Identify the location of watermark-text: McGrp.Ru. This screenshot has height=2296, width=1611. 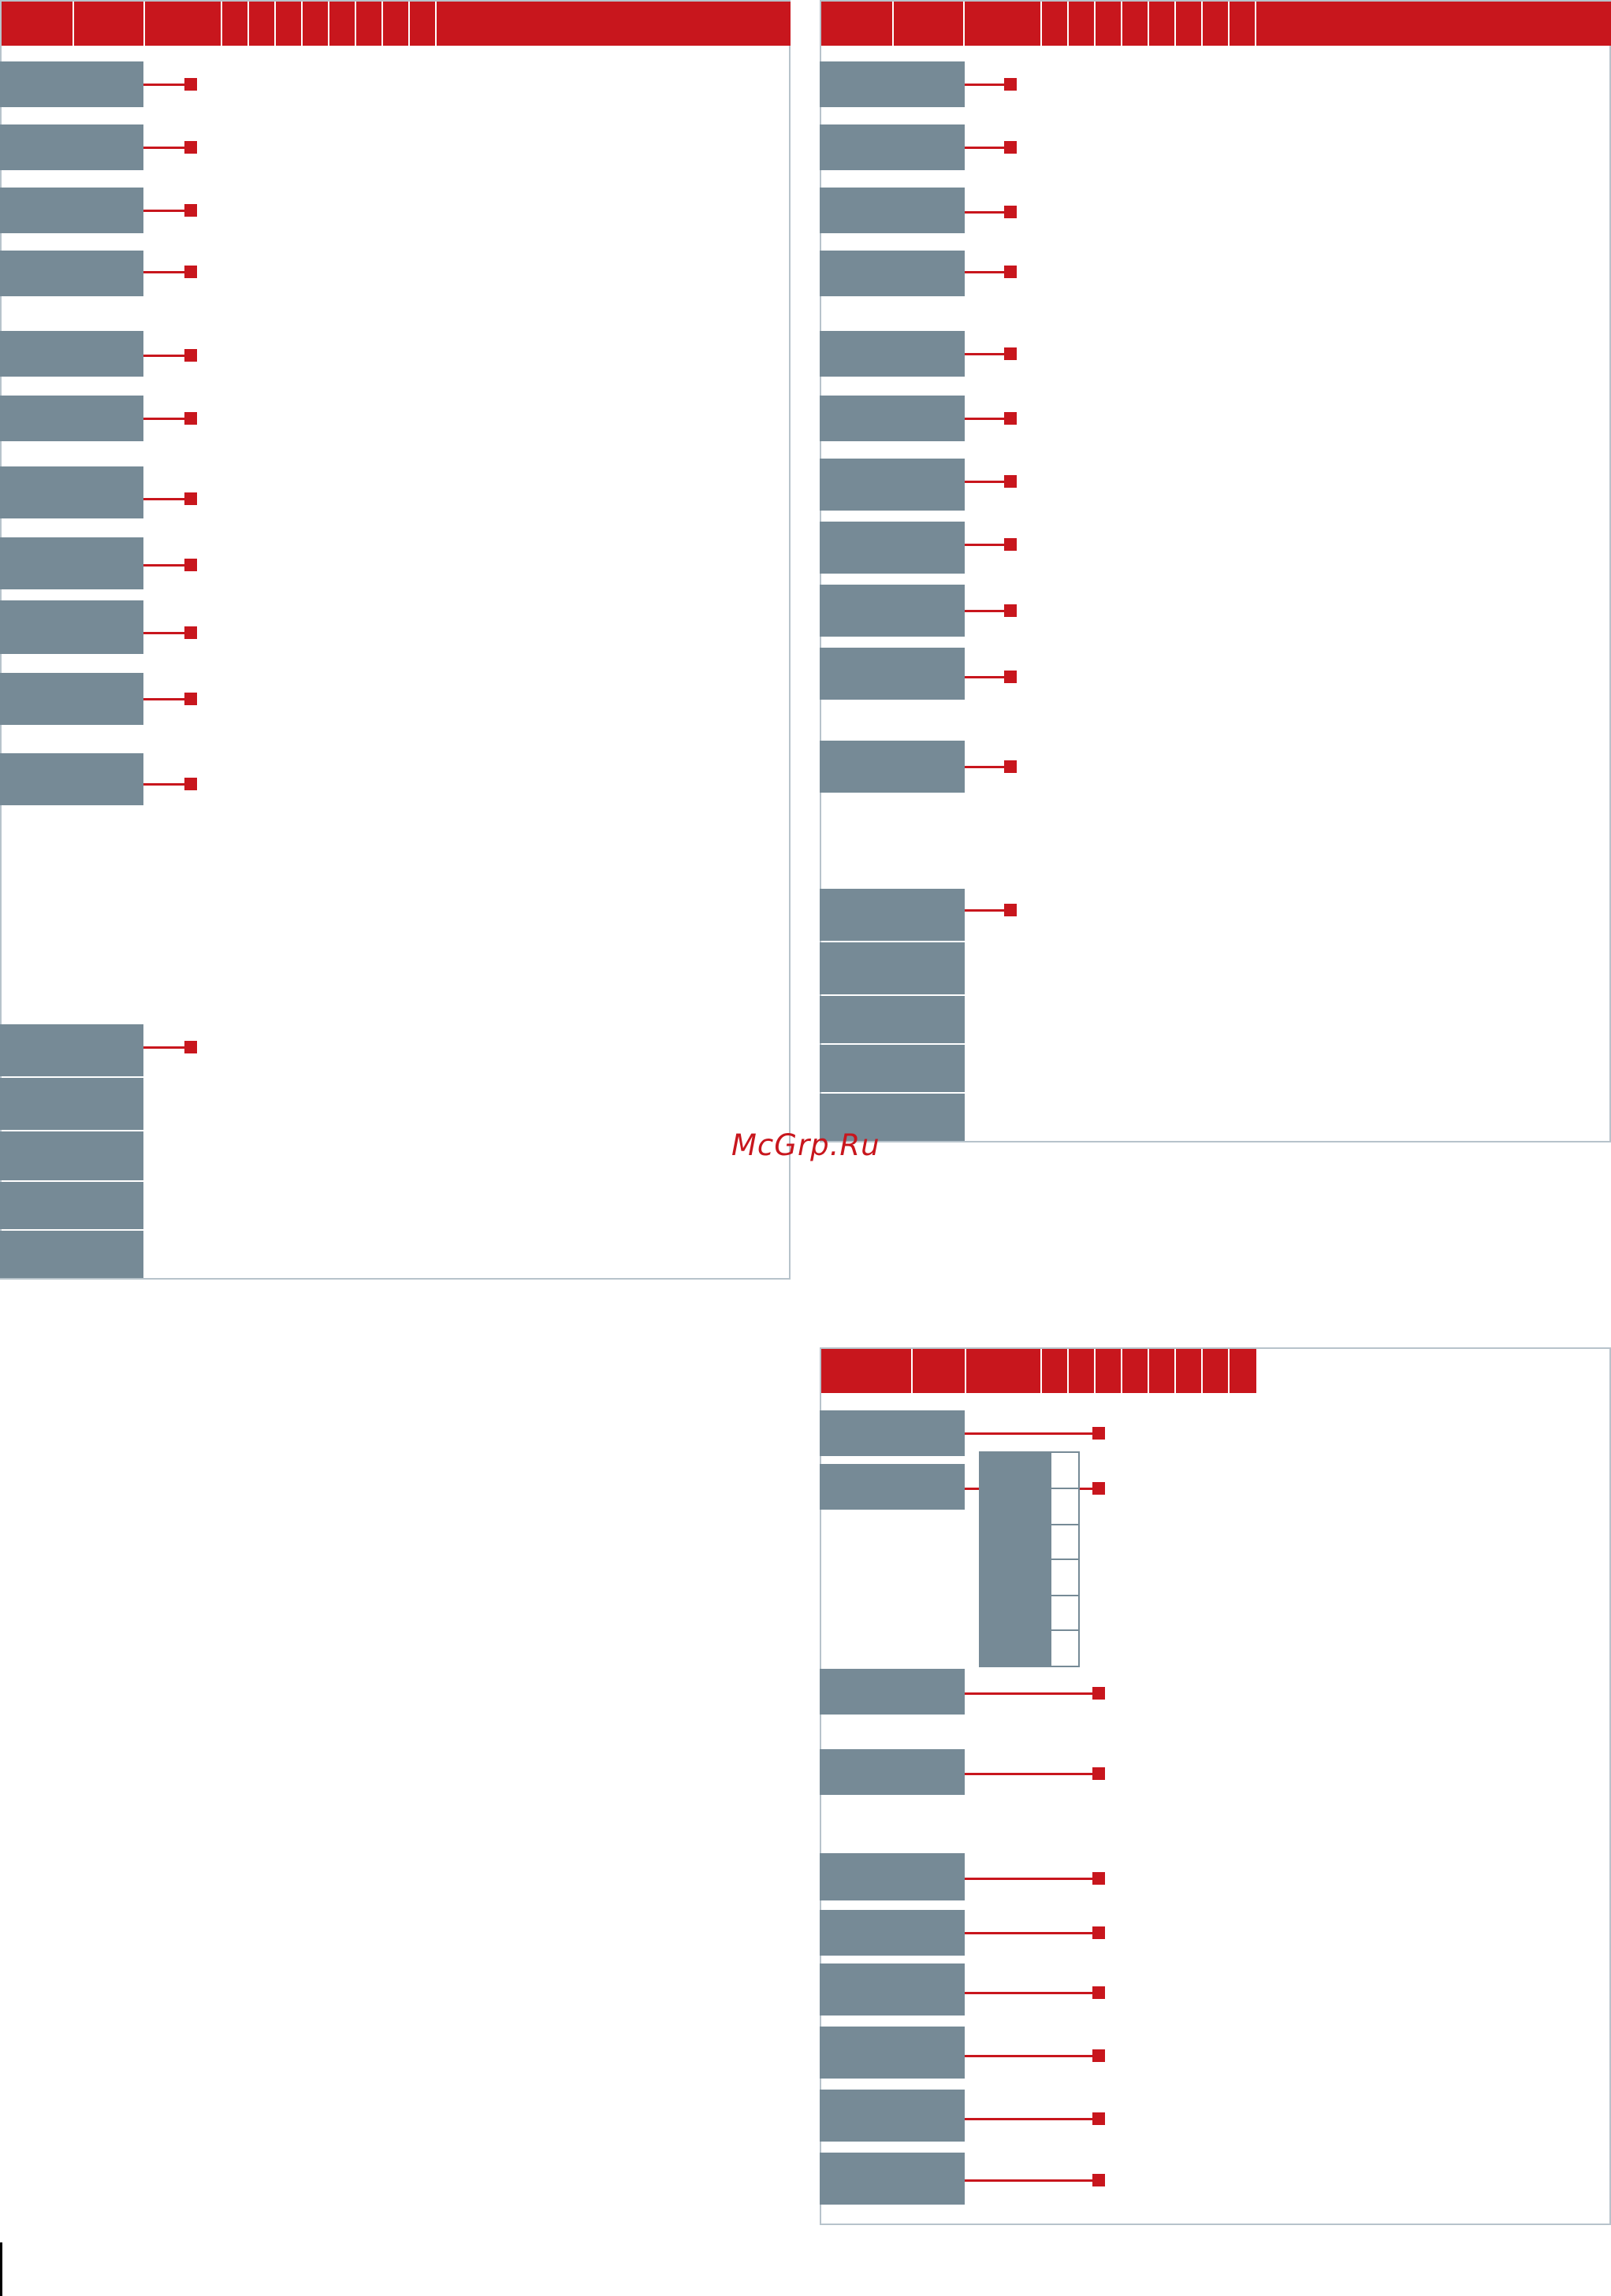
(805, 1145).